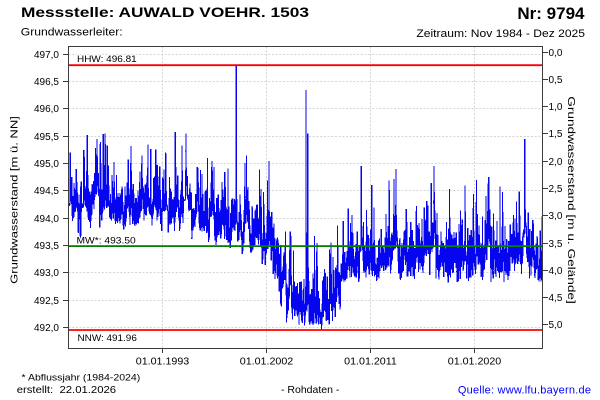 The image size is (600, 400). What do you see at coordinates (46, 164) in the screenshot?
I see `svg-text: 495,0` at bounding box center [46, 164].